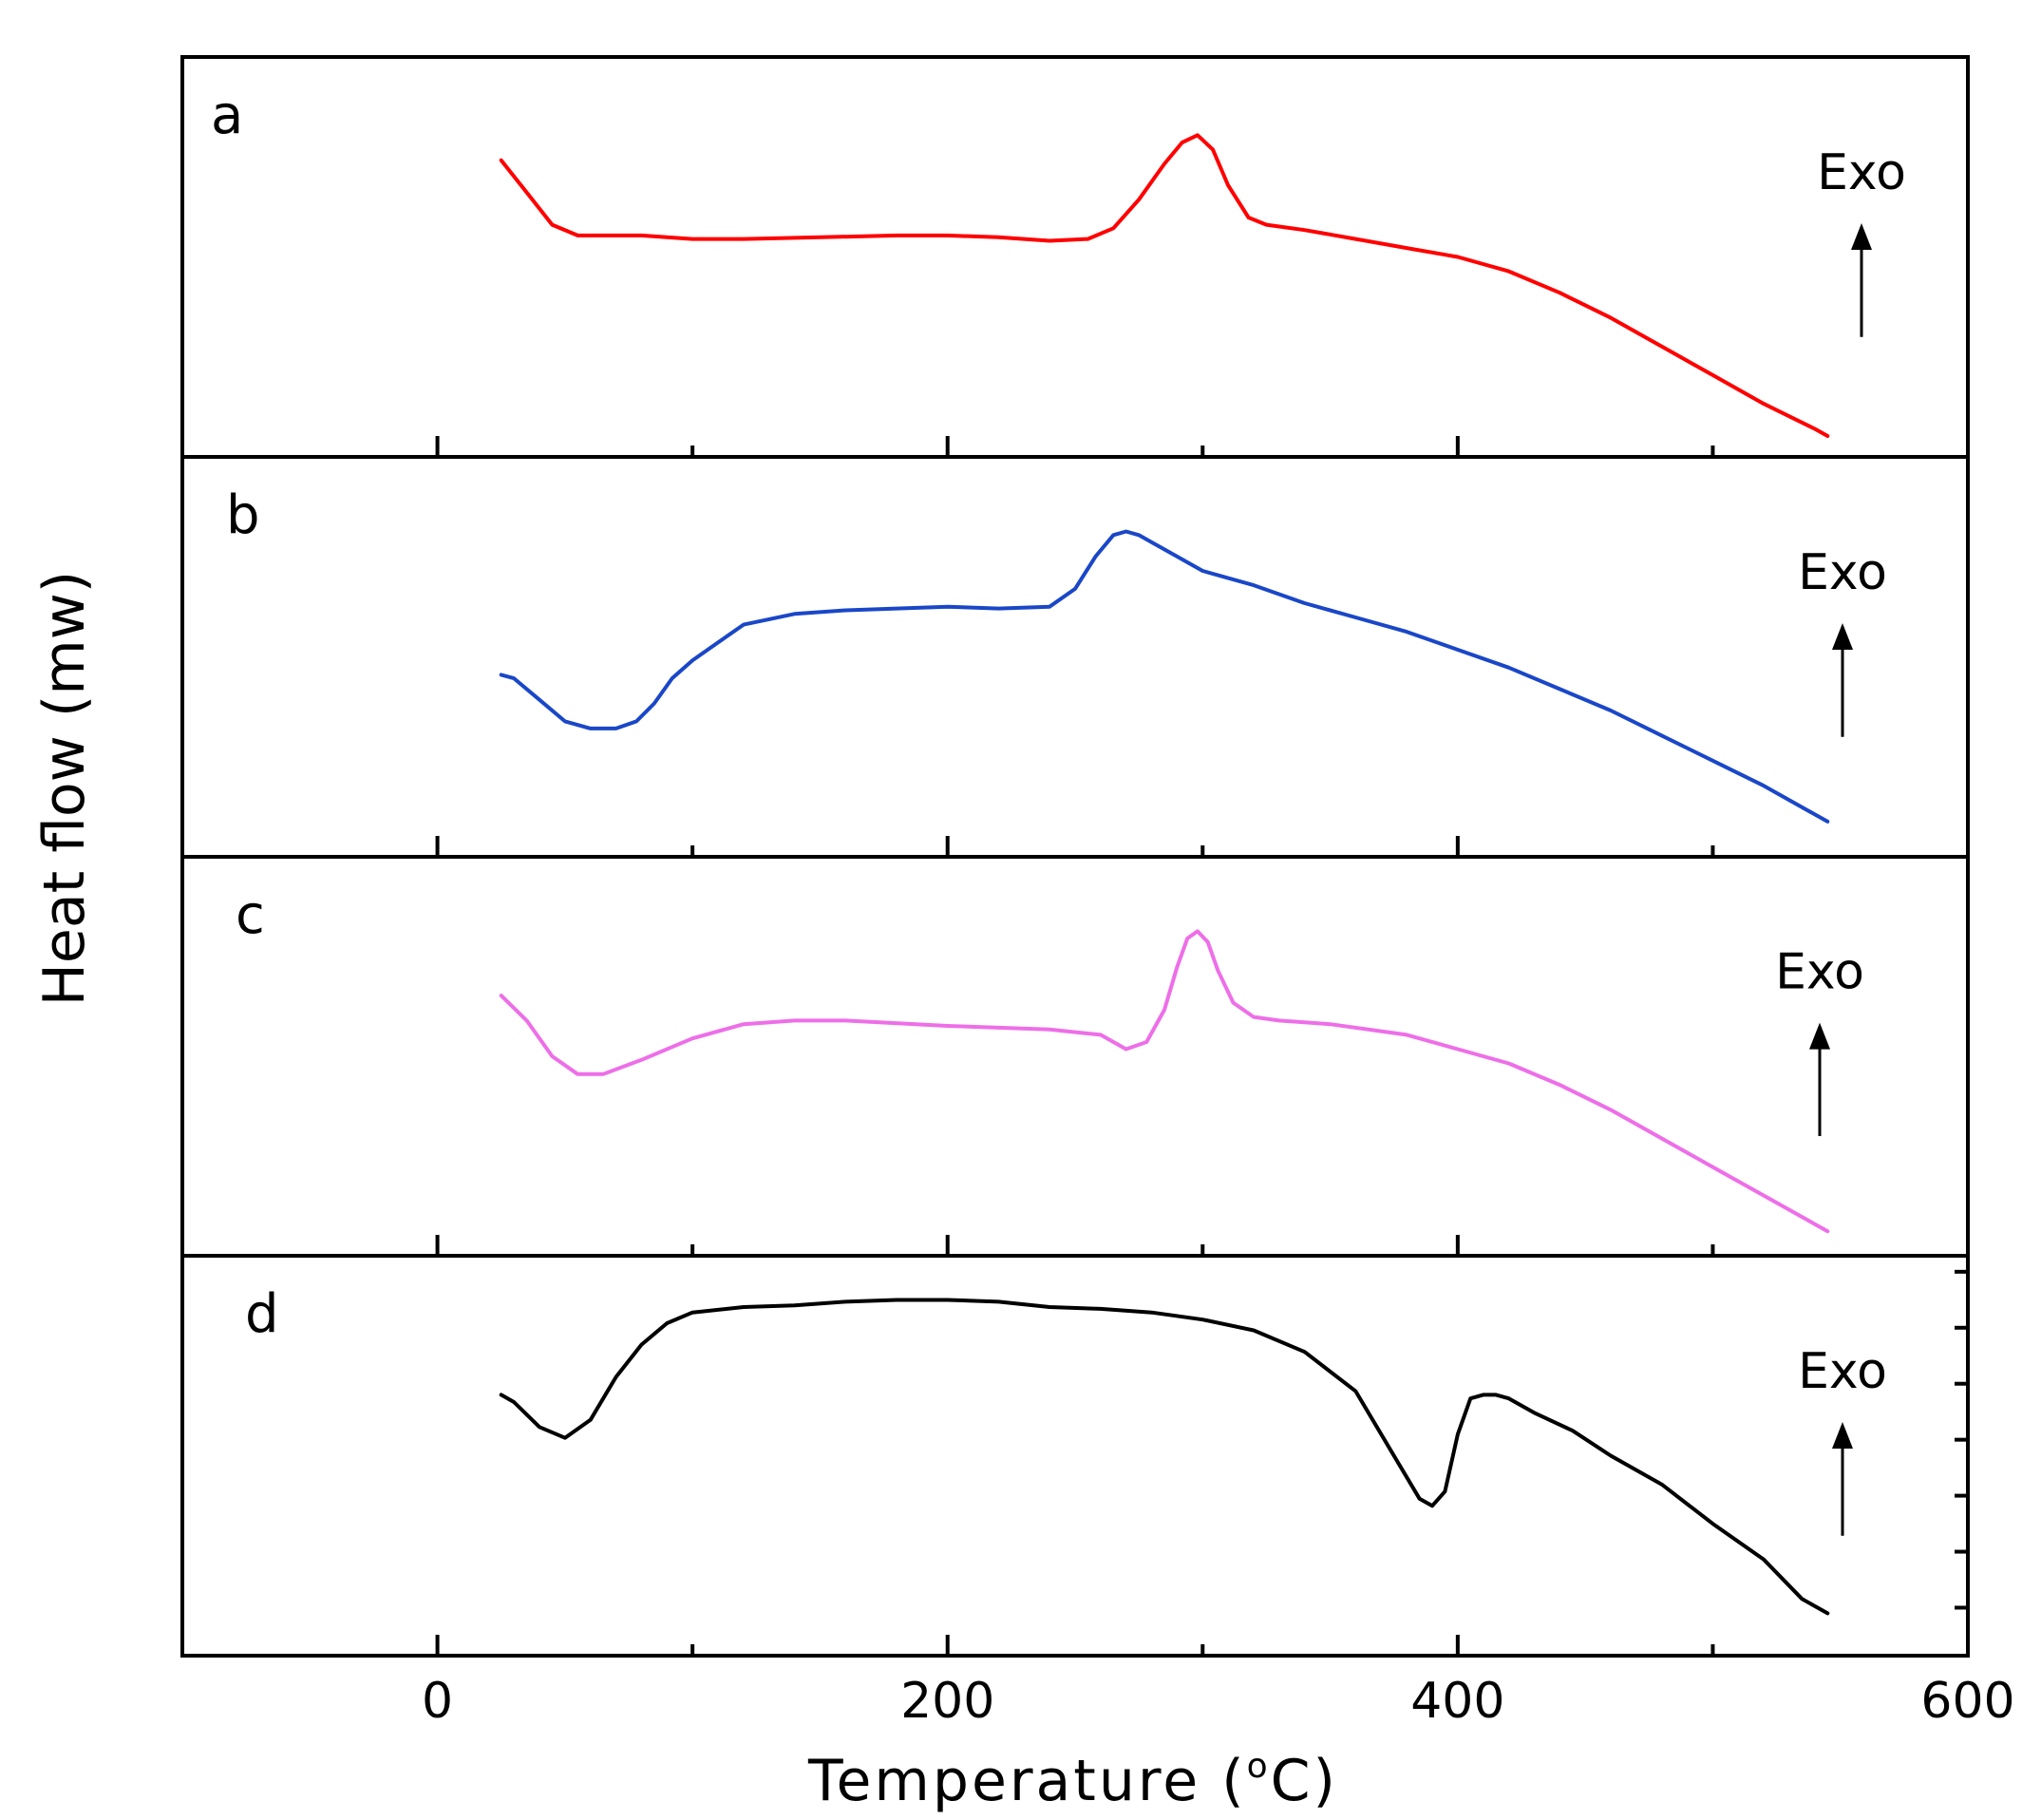 This screenshot has height=1820, width=2041. I want to click on x-axis-title-degree: o, so click(1259, 1766).